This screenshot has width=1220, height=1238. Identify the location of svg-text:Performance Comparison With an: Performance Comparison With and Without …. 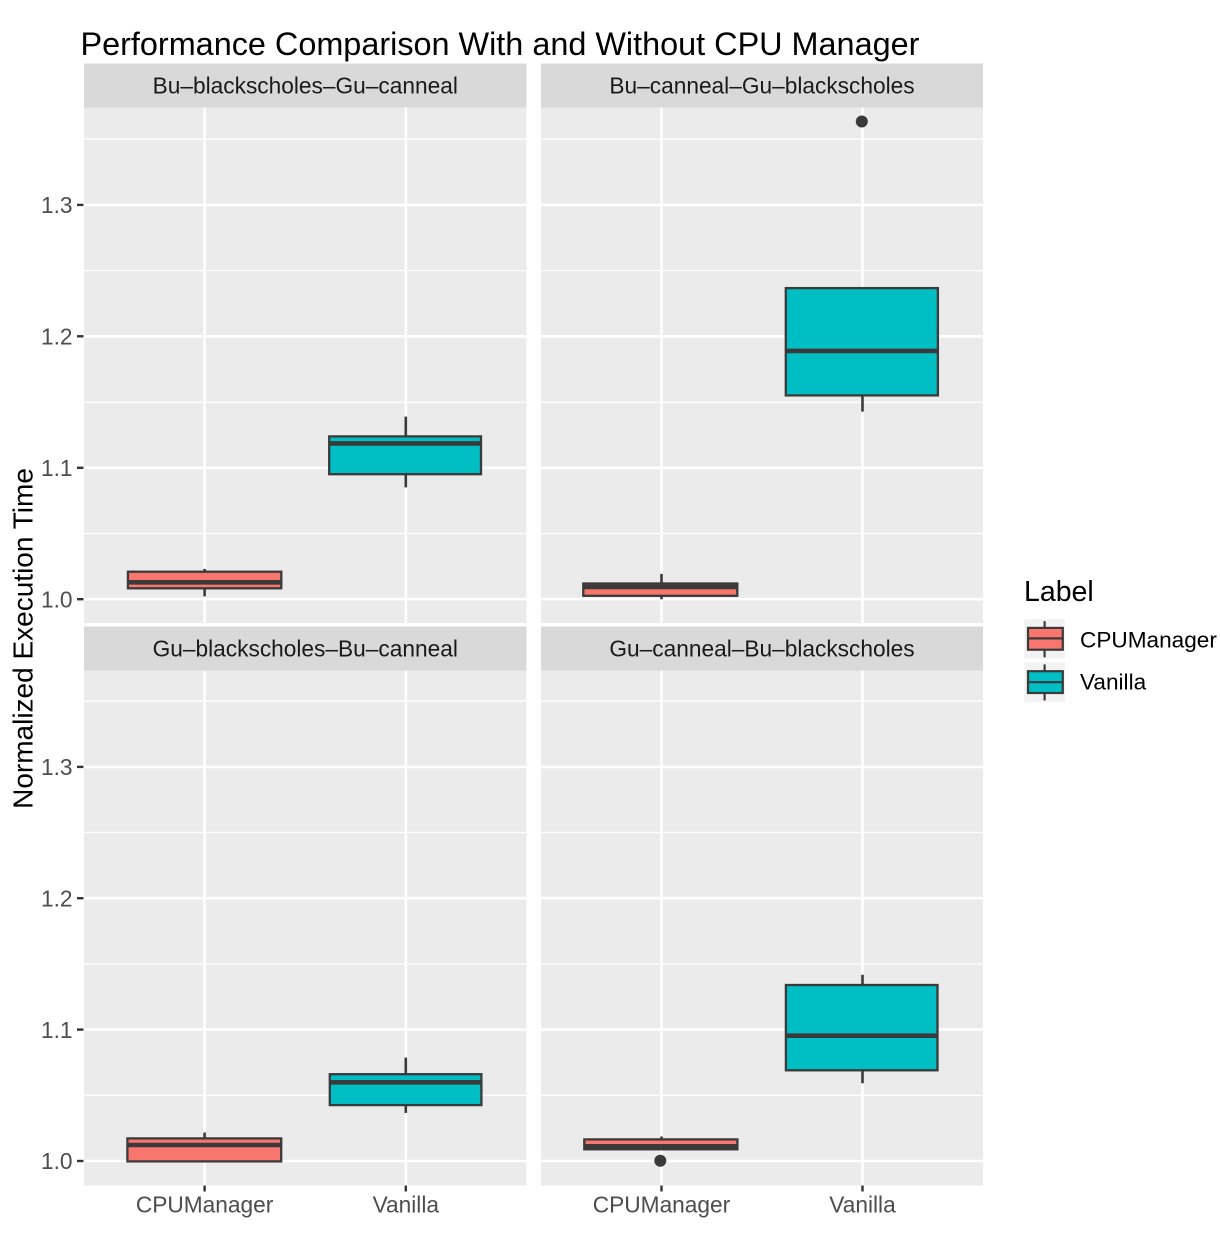
(500, 44).